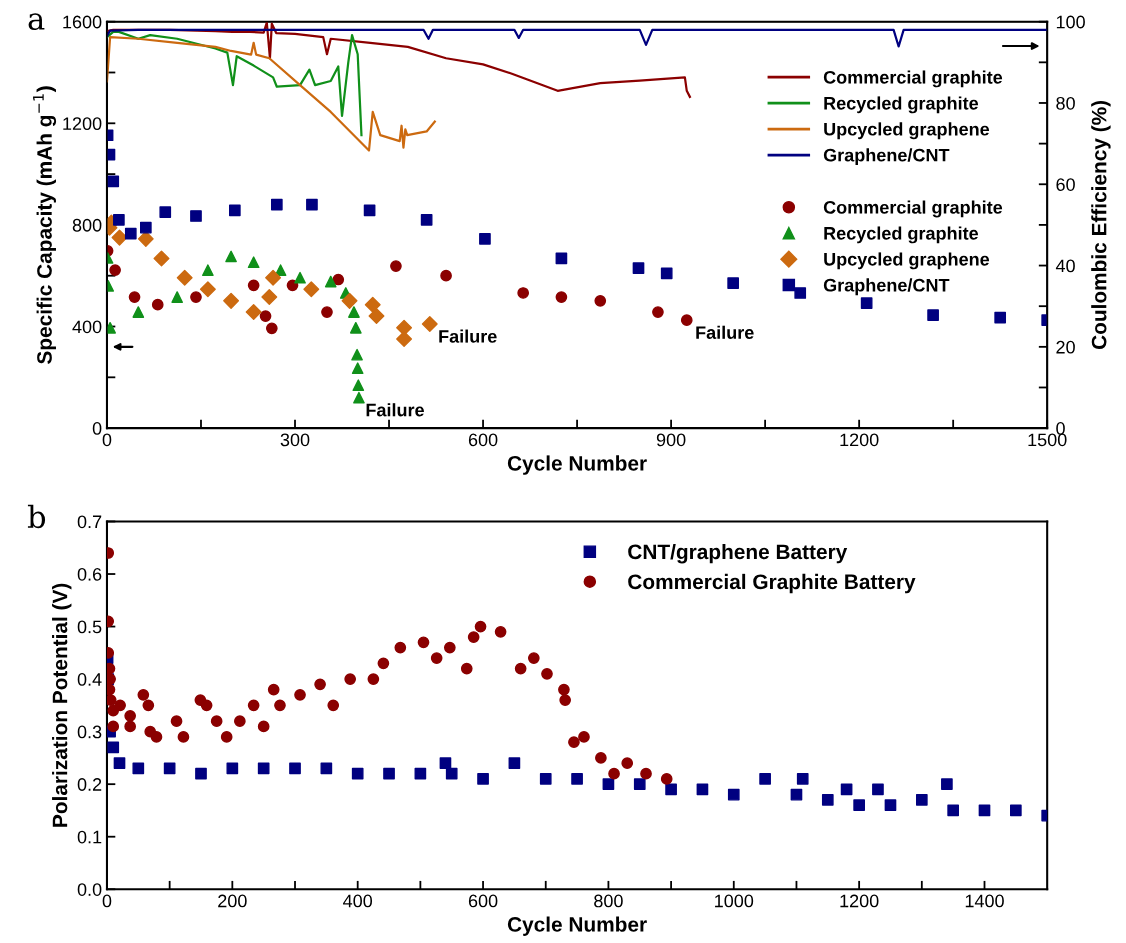  I want to click on x-tick-label: 1400, so click(984, 901).